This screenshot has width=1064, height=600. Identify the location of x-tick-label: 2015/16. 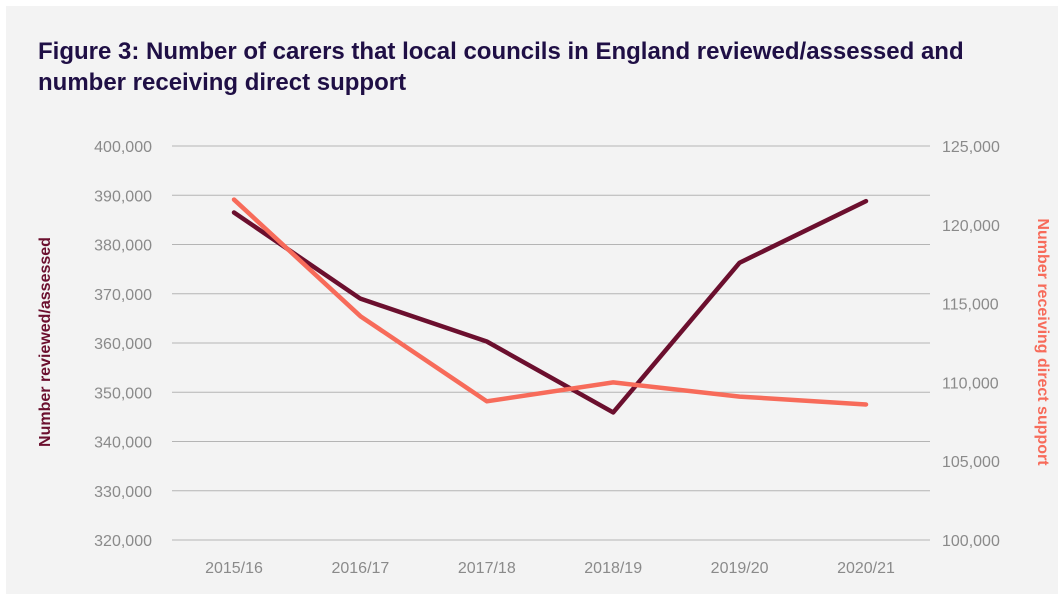
(234, 568).